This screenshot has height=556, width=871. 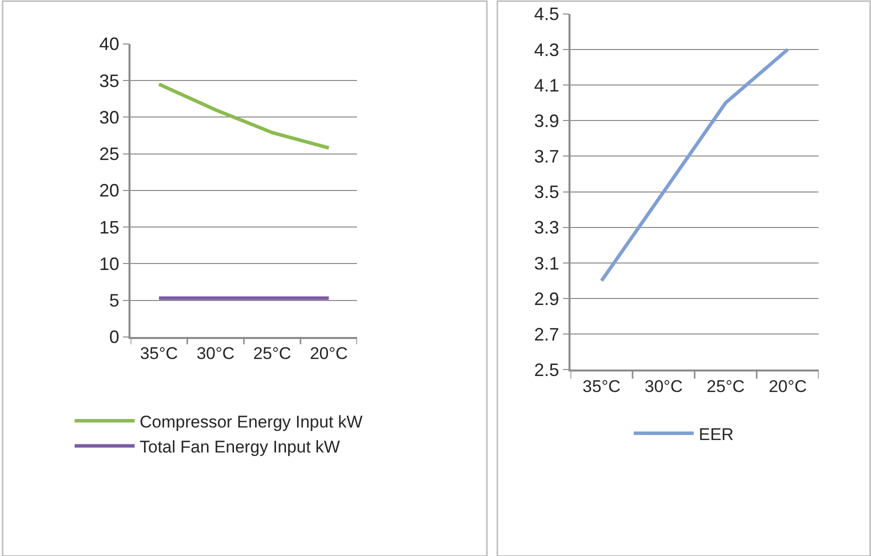 What do you see at coordinates (109, 117) in the screenshot?
I see `y-tick-label: 30` at bounding box center [109, 117].